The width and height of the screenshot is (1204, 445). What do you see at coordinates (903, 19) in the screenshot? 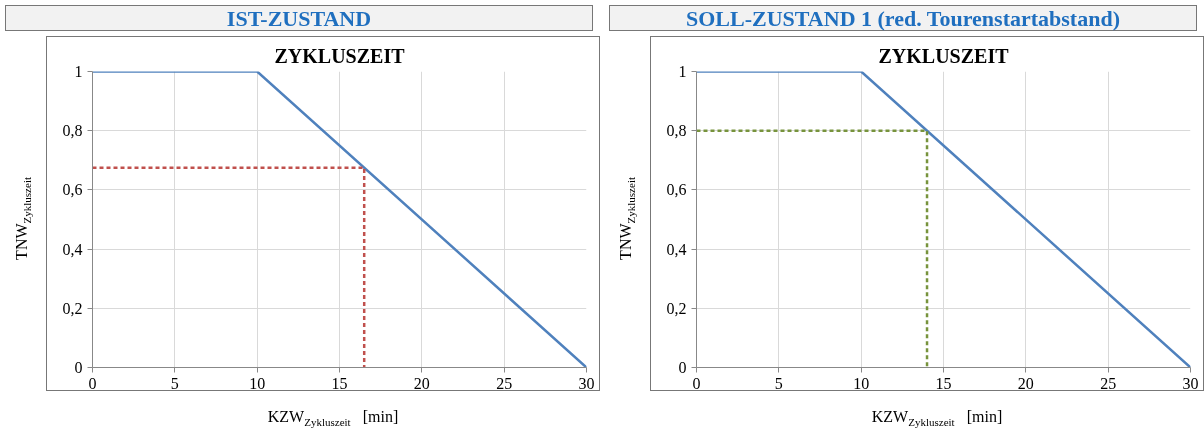
I see `chart-title: SOLL-ZUSTAND 1 (red. Tourenstartabstand)` at bounding box center [903, 19].